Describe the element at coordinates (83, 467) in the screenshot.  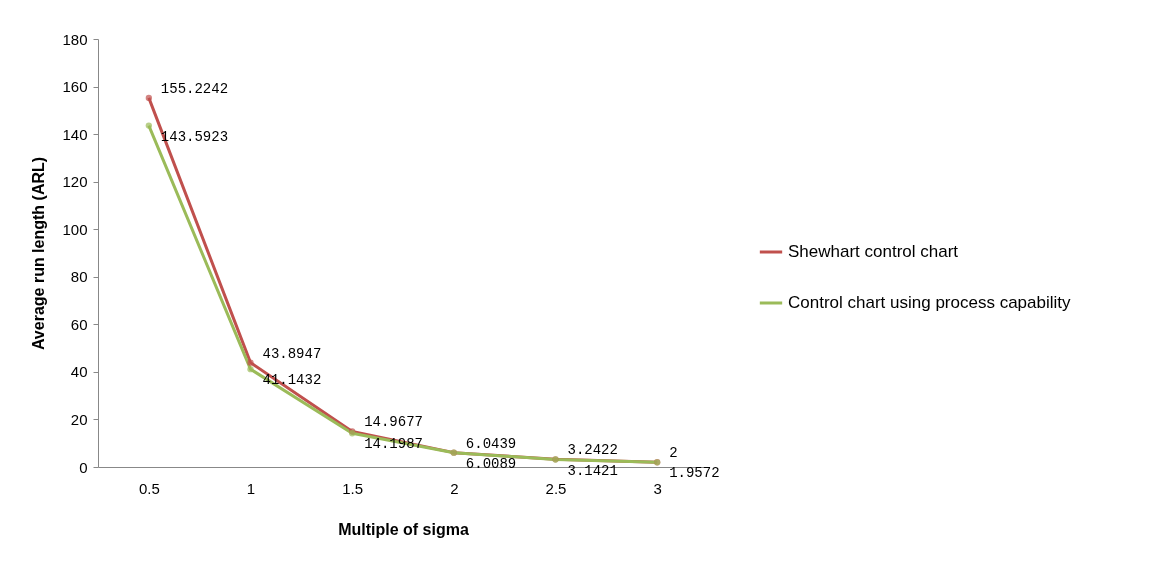
I see `y-tick-label: 0` at that location.